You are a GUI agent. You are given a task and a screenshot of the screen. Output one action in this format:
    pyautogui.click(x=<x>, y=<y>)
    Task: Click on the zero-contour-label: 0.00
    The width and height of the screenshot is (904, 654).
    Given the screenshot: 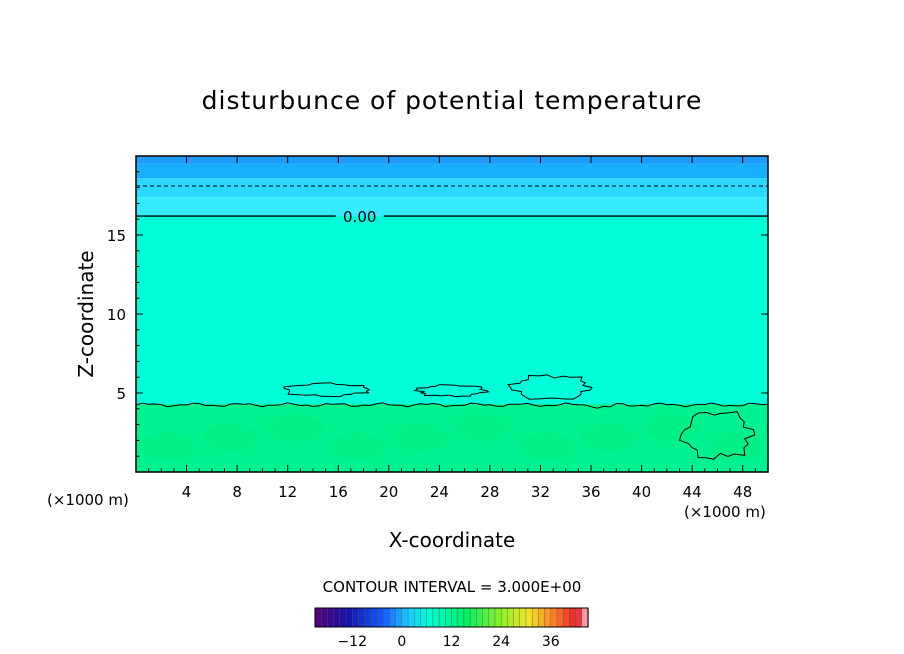 What is the action you would take?
    pyautogui.click(x=359, y=217)
    